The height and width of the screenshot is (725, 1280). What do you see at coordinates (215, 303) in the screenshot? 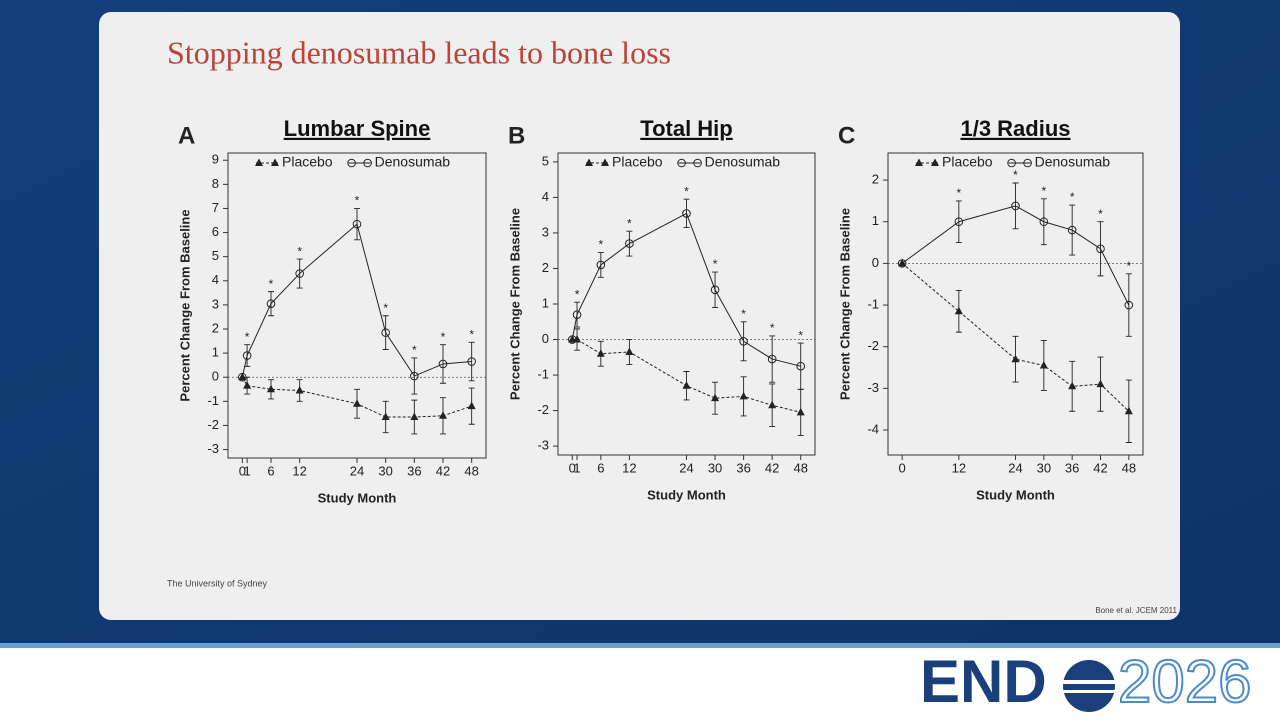
I see `y-tick-label: 3` at bounding box center [215, 303].